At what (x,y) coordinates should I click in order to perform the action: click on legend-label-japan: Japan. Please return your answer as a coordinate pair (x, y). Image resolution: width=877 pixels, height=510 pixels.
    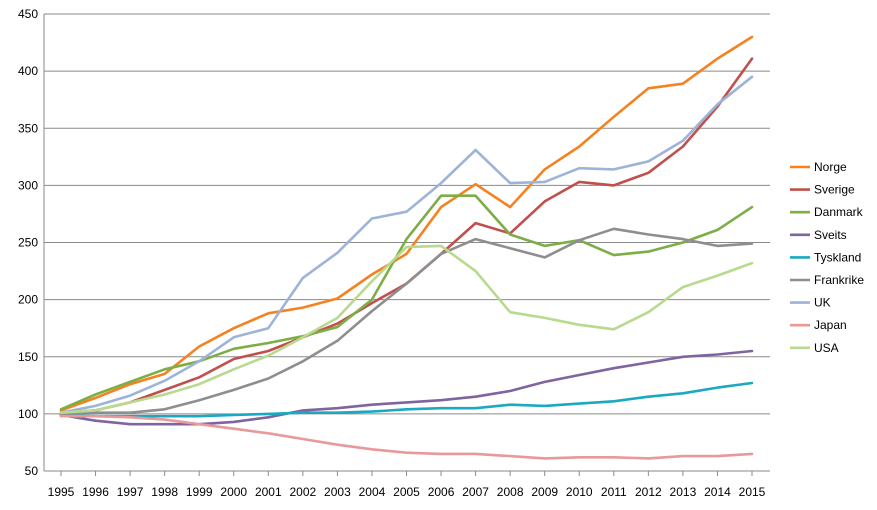
    Looking at the image, I should click on (830, 325).